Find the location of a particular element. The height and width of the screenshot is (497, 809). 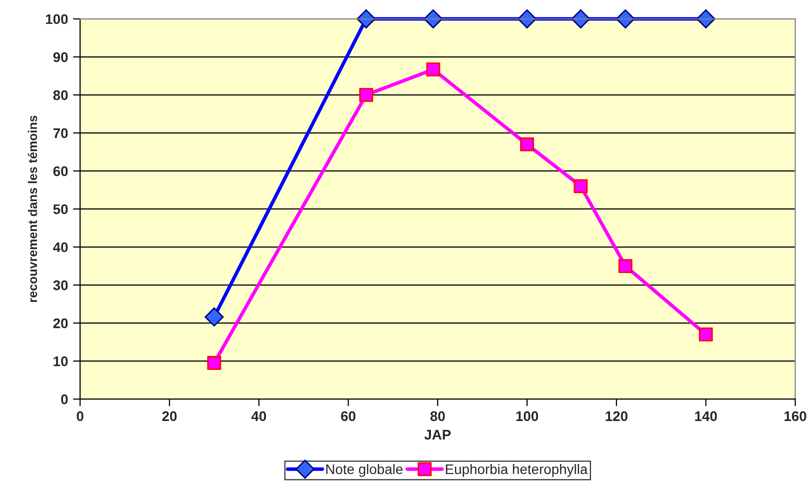

y-tick-label: 50 is located at coordinates (60, 209).